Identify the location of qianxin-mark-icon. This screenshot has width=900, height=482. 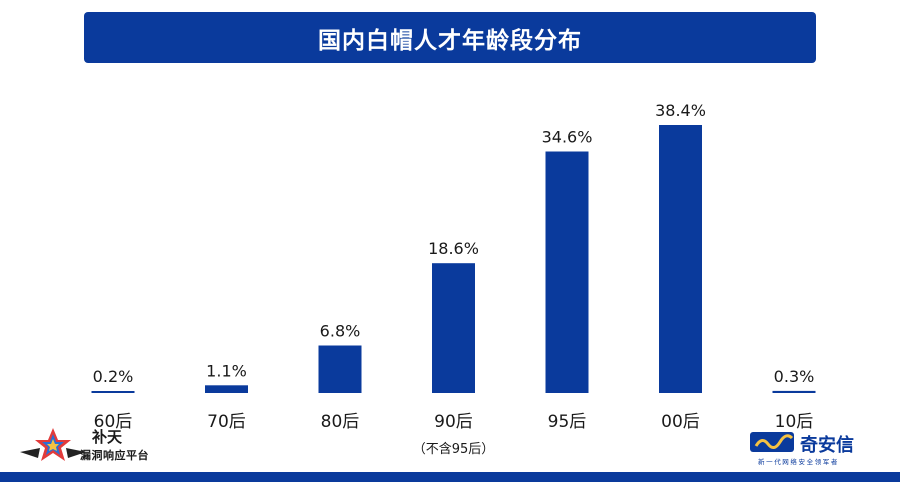
(772, 442).